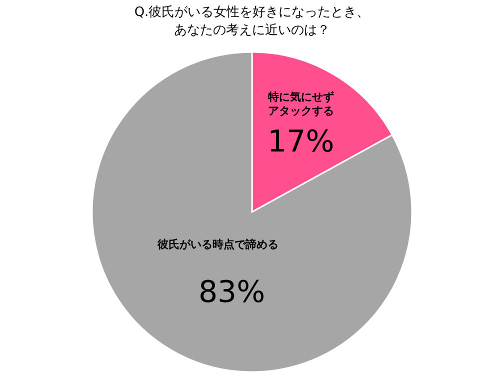 This screenshot has width=504, height=387. Describe the element at coordinates (301, 142) in the screenshot. I see `data-label: 17%` at that location.